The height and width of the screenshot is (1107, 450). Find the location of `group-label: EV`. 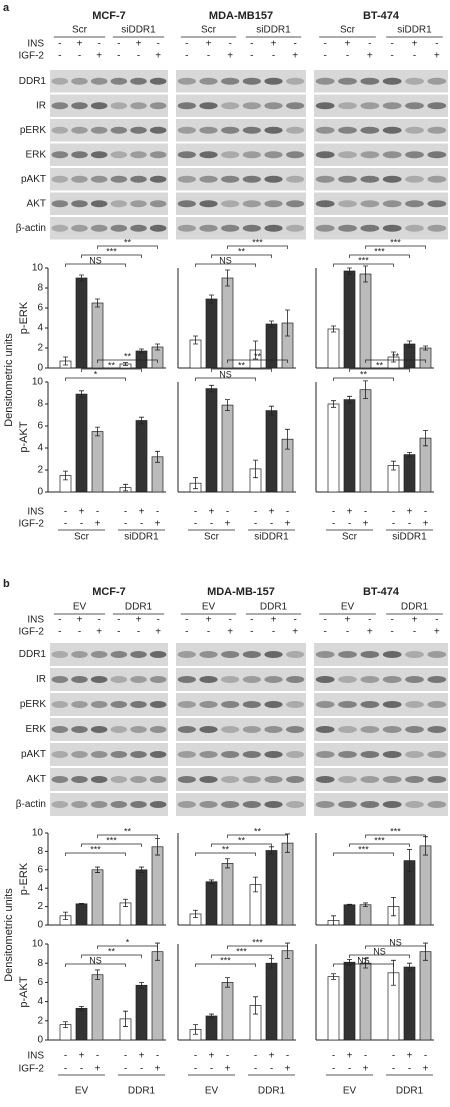

group-label: EV is located at coordinates (350, 1091).